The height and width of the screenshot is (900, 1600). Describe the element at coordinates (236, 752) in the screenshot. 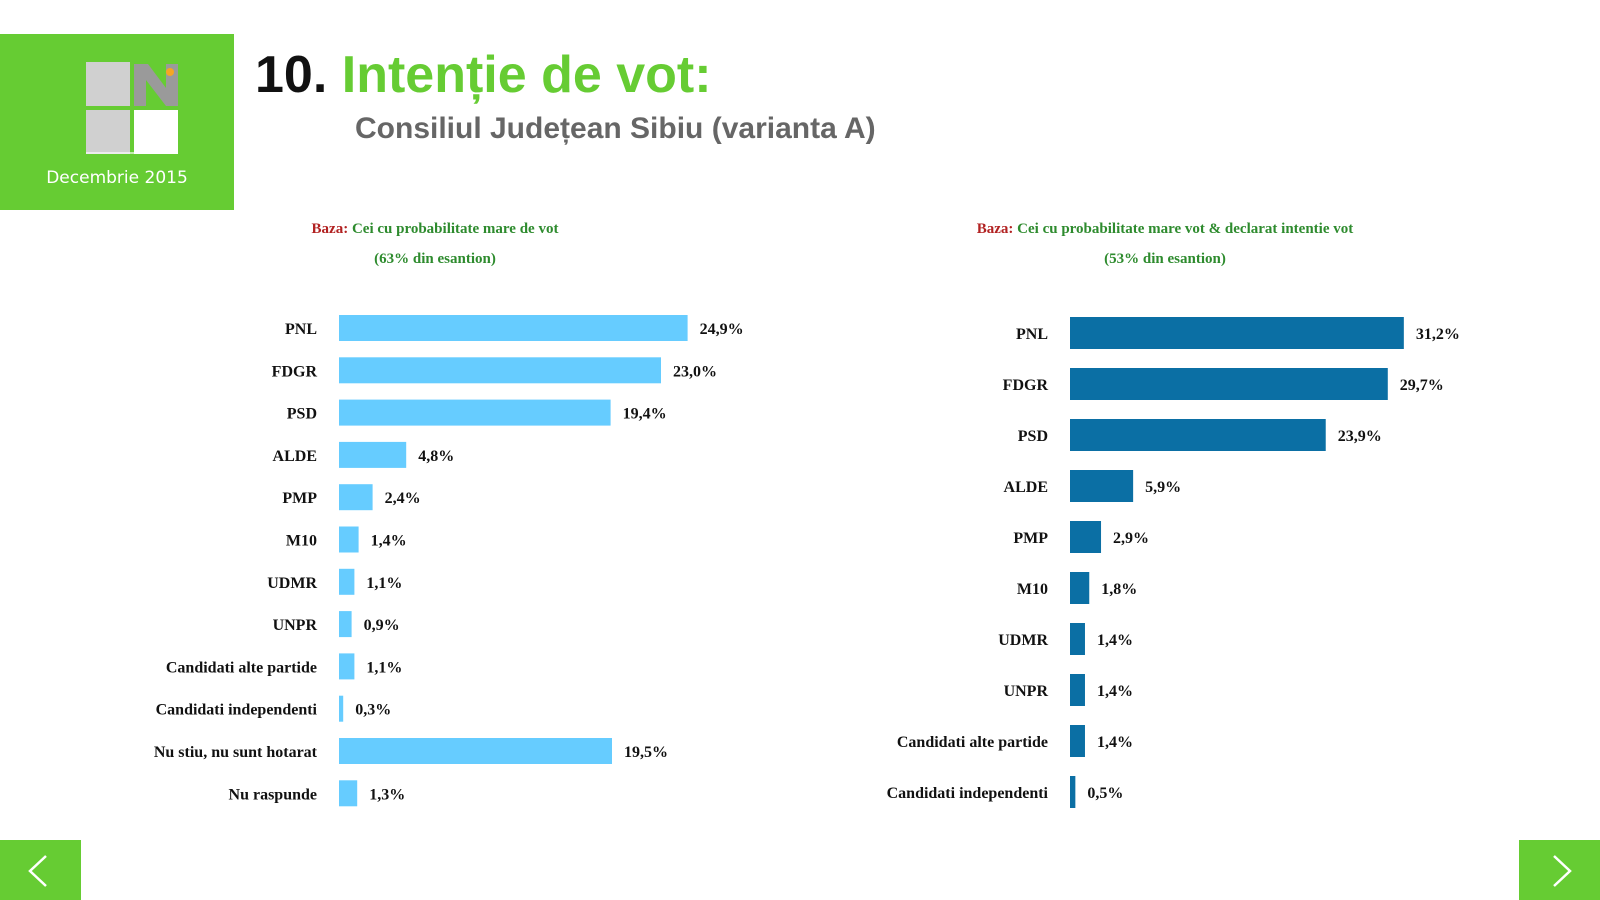

I see `left-category-label: Nu stiu, nu sunt hotarat` at that location.